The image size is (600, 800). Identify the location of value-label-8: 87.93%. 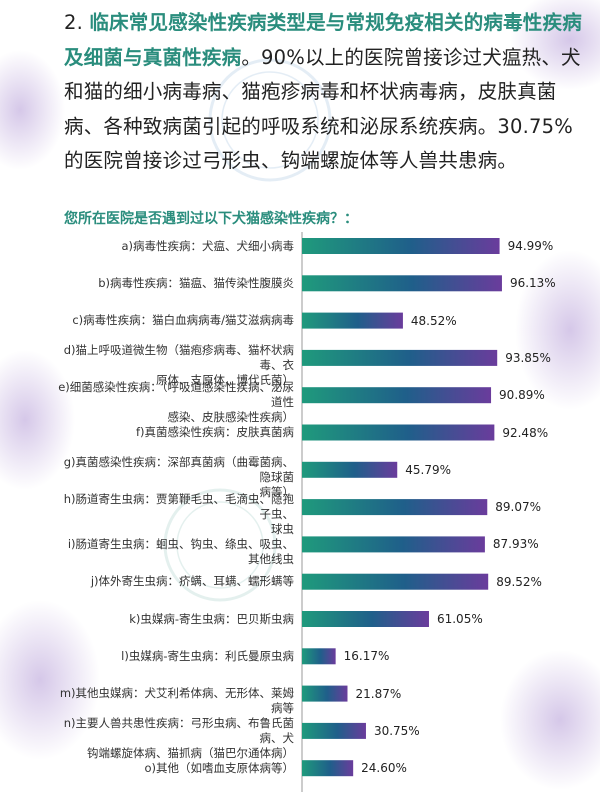
(515, 544).